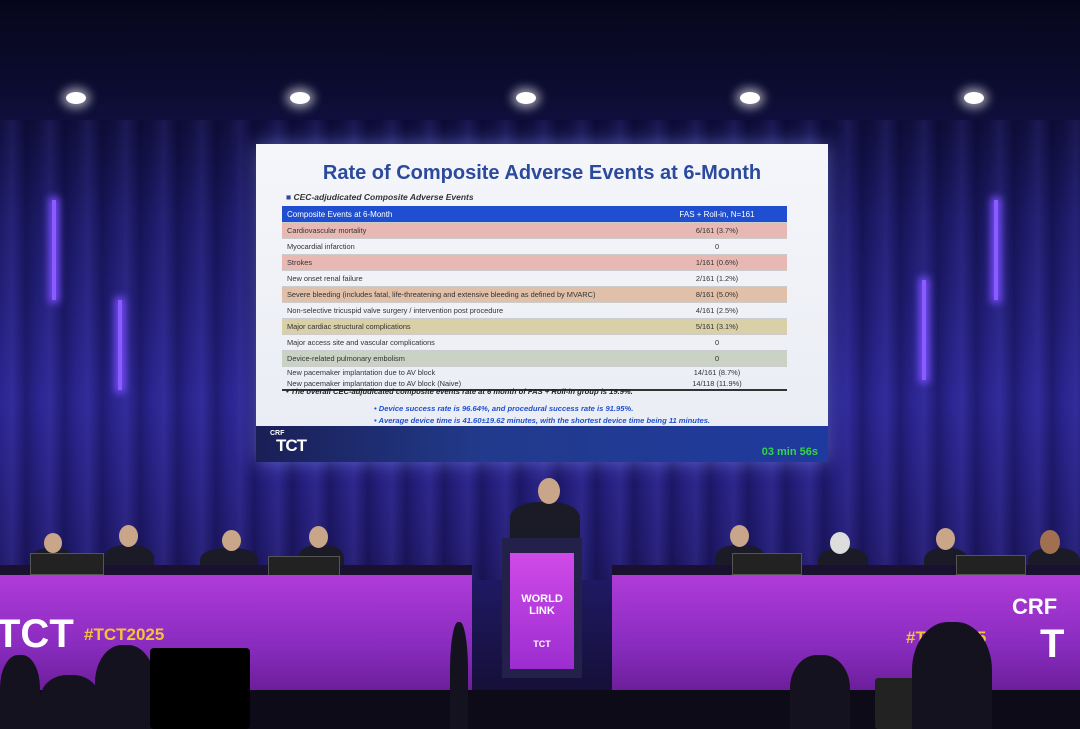  Describe the element at coordinates (534, 263) in the screenshot. I see `table-row: Strokes 1/161 (0.6%)` at that location.